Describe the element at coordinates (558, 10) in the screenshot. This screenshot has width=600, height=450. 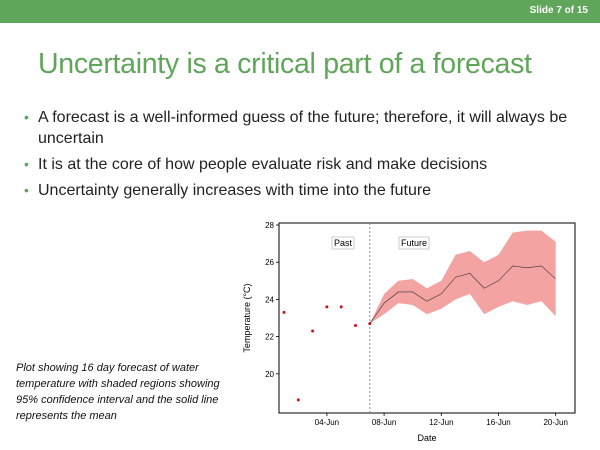
I see `slide-counter: Slide 7 of 15` at that location.